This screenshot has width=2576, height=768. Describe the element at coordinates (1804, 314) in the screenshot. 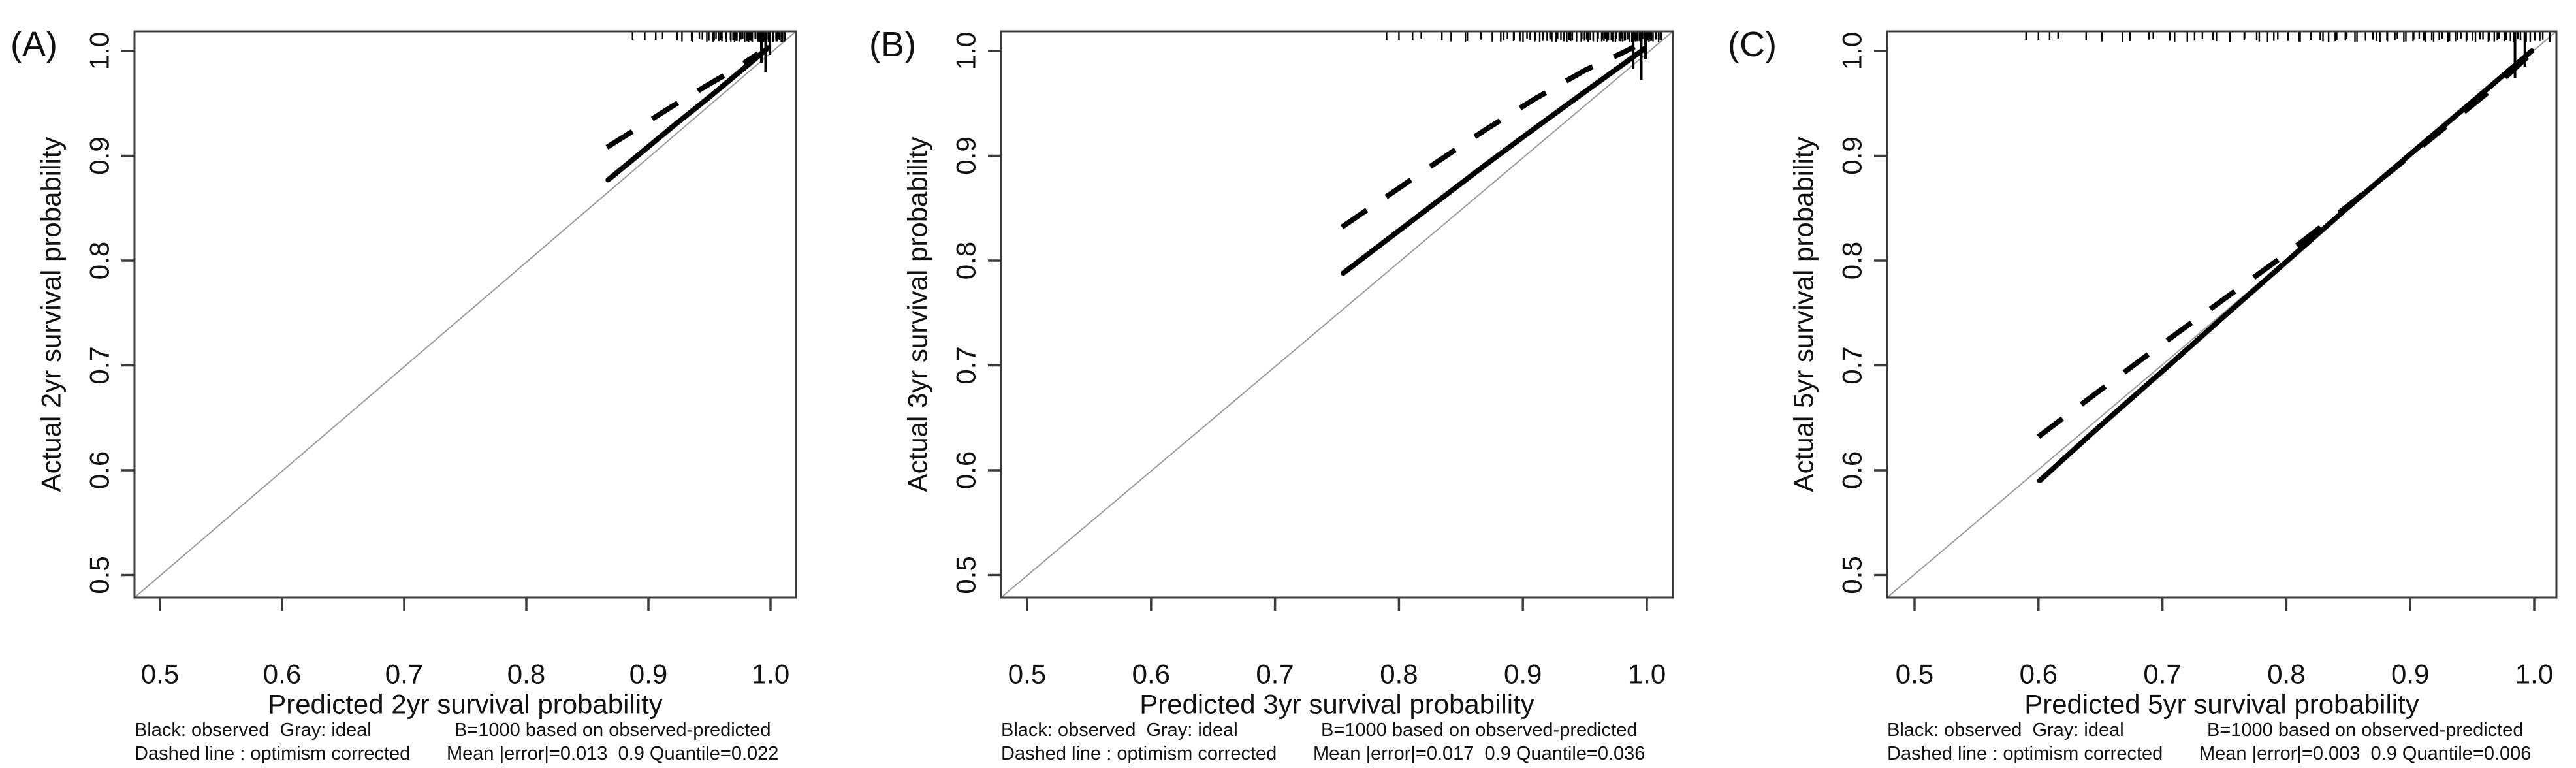

I see `y-axis-title: Actual 5yr survival probability` at that location.